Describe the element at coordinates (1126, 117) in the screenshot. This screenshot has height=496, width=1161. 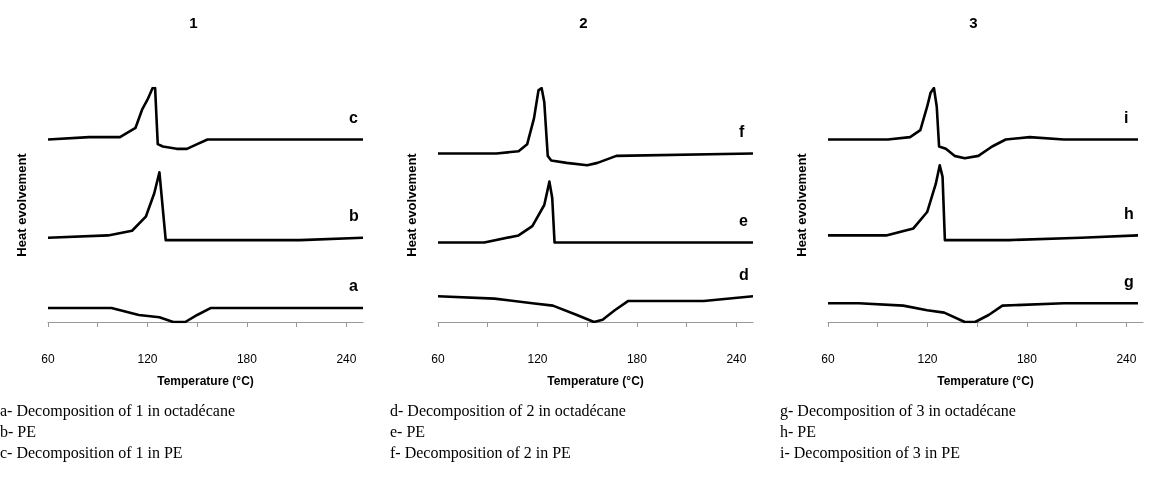
I see `series-label: i` at that location.